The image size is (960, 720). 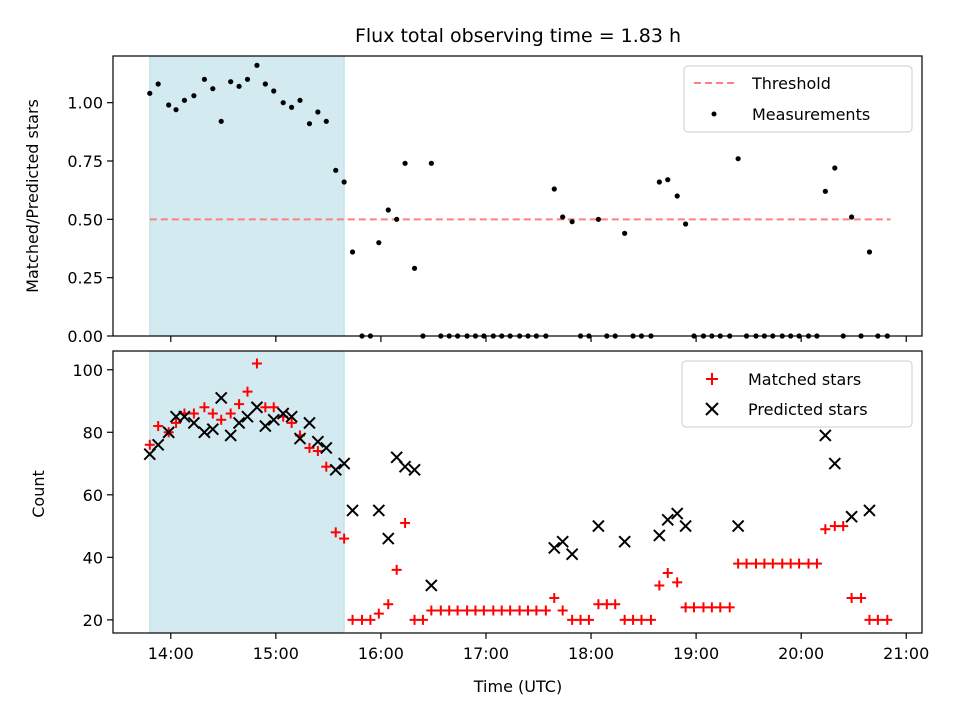 What do you see at coordinates (804, 379) in the screenshot?
I see `matched-legend-label: Matched stars` at bounding box center [804, 379].